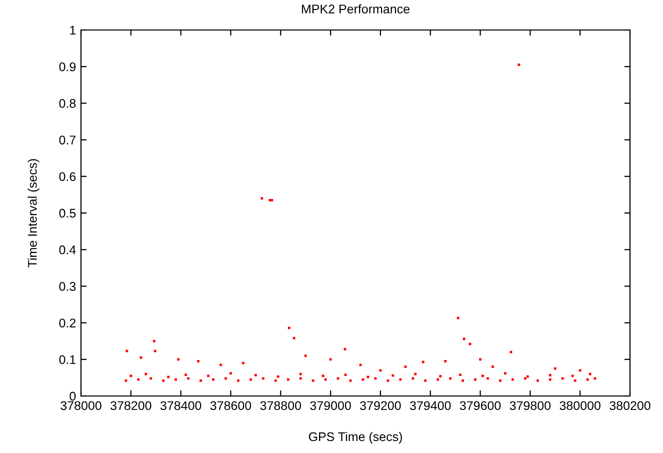  Describe the element at coordinates (67, 140) in the screenshot. I see `y-tick-label: 0.7` at that location.